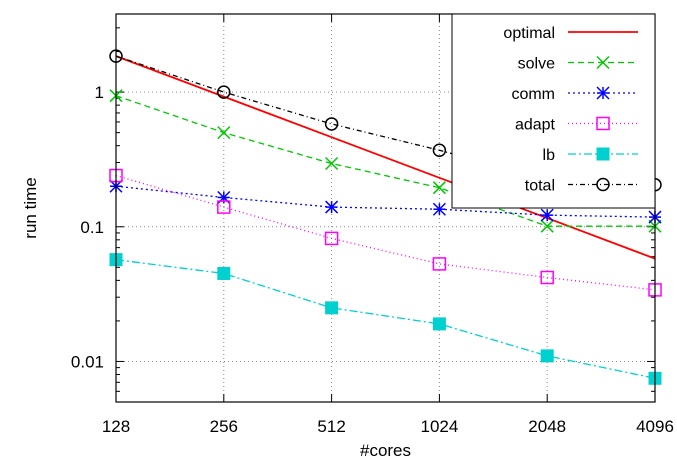 This screenshot has height=464, width=677. Describe the element at coordinates (116, 426) in the screenshot. I see `x-tick-label: 128` at that location.